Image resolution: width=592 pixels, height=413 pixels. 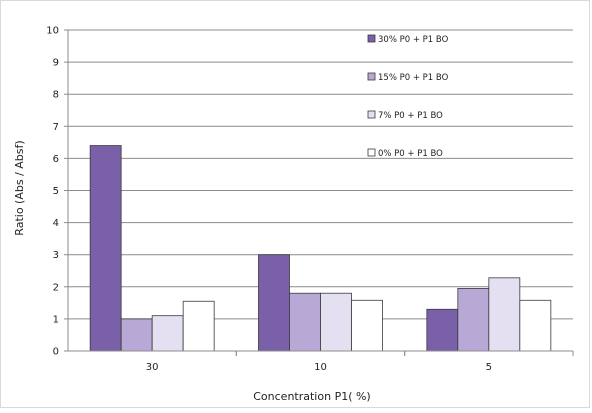 What do you see at coordinates (19, 187) in the screenshot?
I see `y-axis-title: Ratio (Abs / Absf)` at bounding box center [19, 187].